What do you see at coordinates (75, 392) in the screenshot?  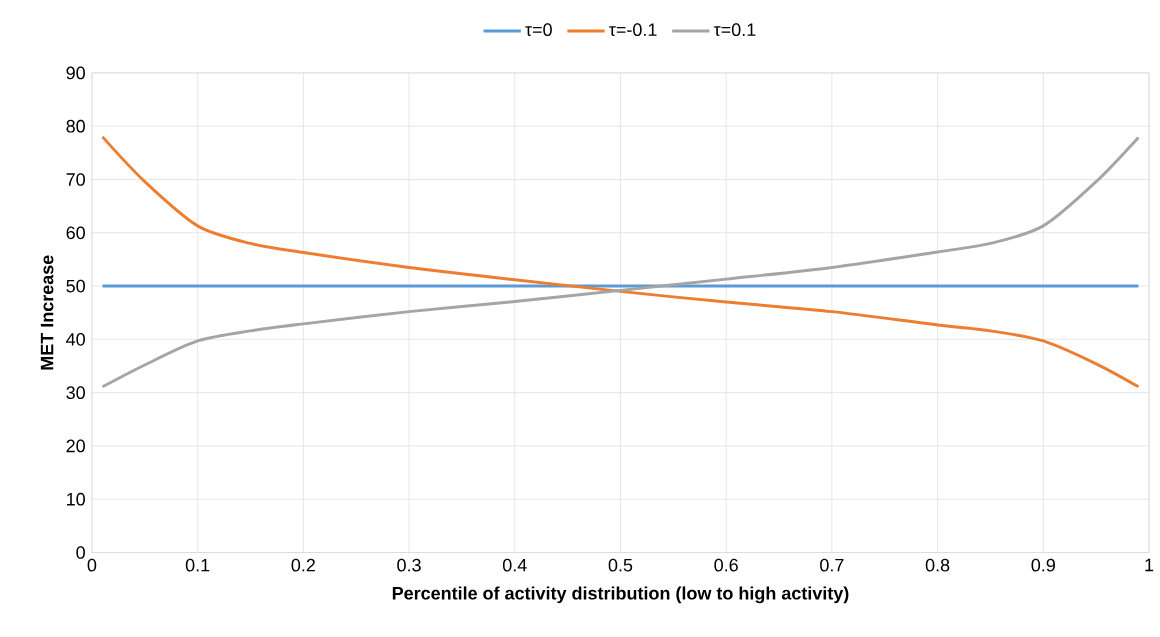 I see `y-tick-label: 30` at bounding box center [75, 392].